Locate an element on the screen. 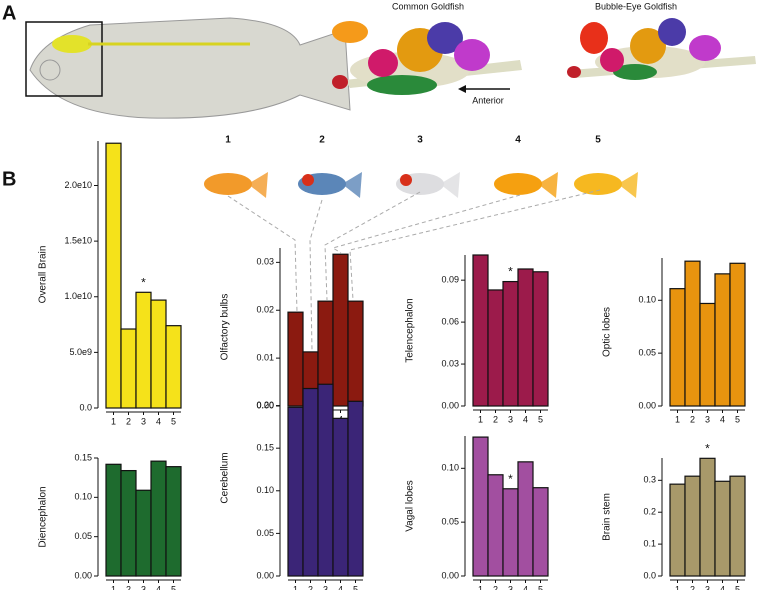 The image size is (765, 590). y-tick-label: 0.03 is located at coordinates (450, 363).